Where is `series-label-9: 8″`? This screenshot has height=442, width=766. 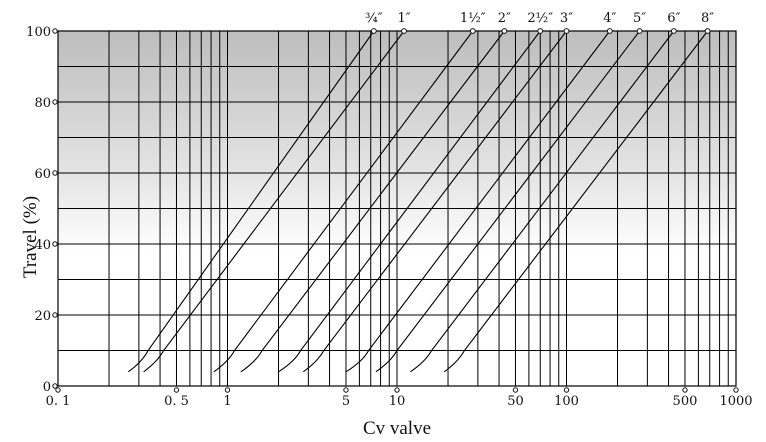
series-label-9: 8″ is located at coordinates (707, 18).